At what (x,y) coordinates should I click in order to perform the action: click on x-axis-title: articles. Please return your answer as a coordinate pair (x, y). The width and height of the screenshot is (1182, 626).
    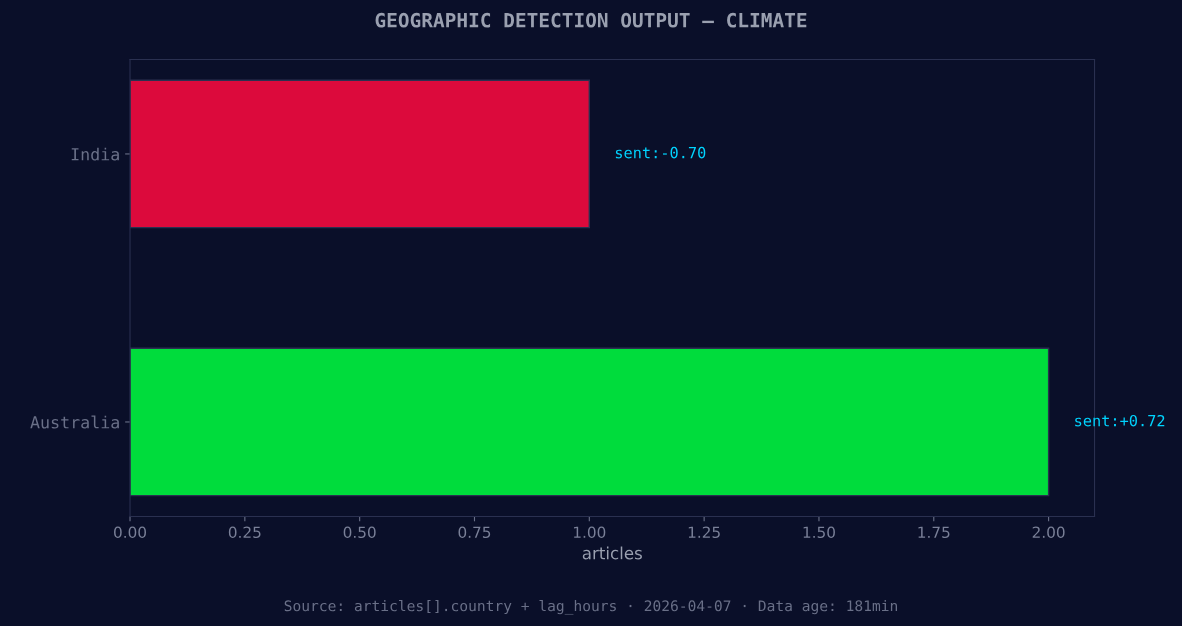
    Looking at the image, I should click on (612, 553).